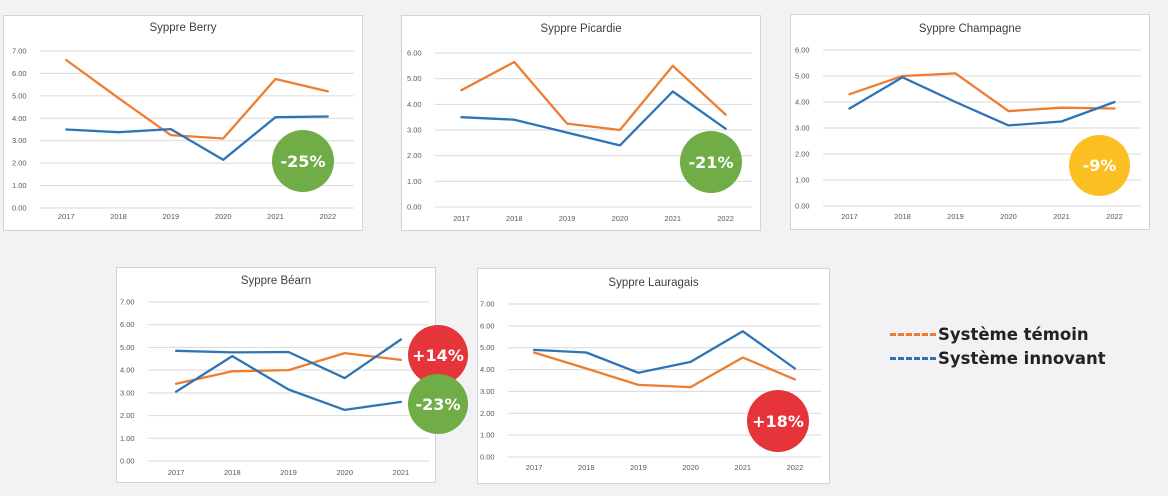  What do you see at coordinates (182, 28) in the screenshot?
I see `chart-title-berry: Syppre Berry` at bounding box center [182, 28].